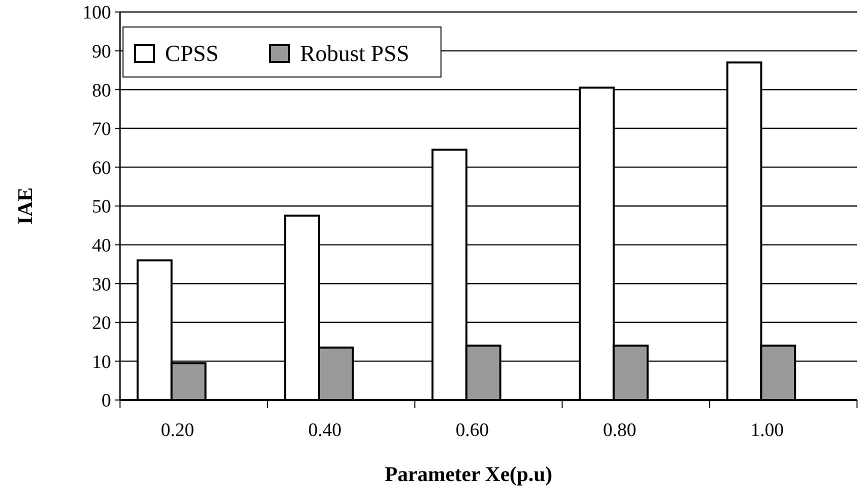  Describe the element at coordinates (767, 430) in the screenshot. I see `x-tick-label: 1.00` at that location.